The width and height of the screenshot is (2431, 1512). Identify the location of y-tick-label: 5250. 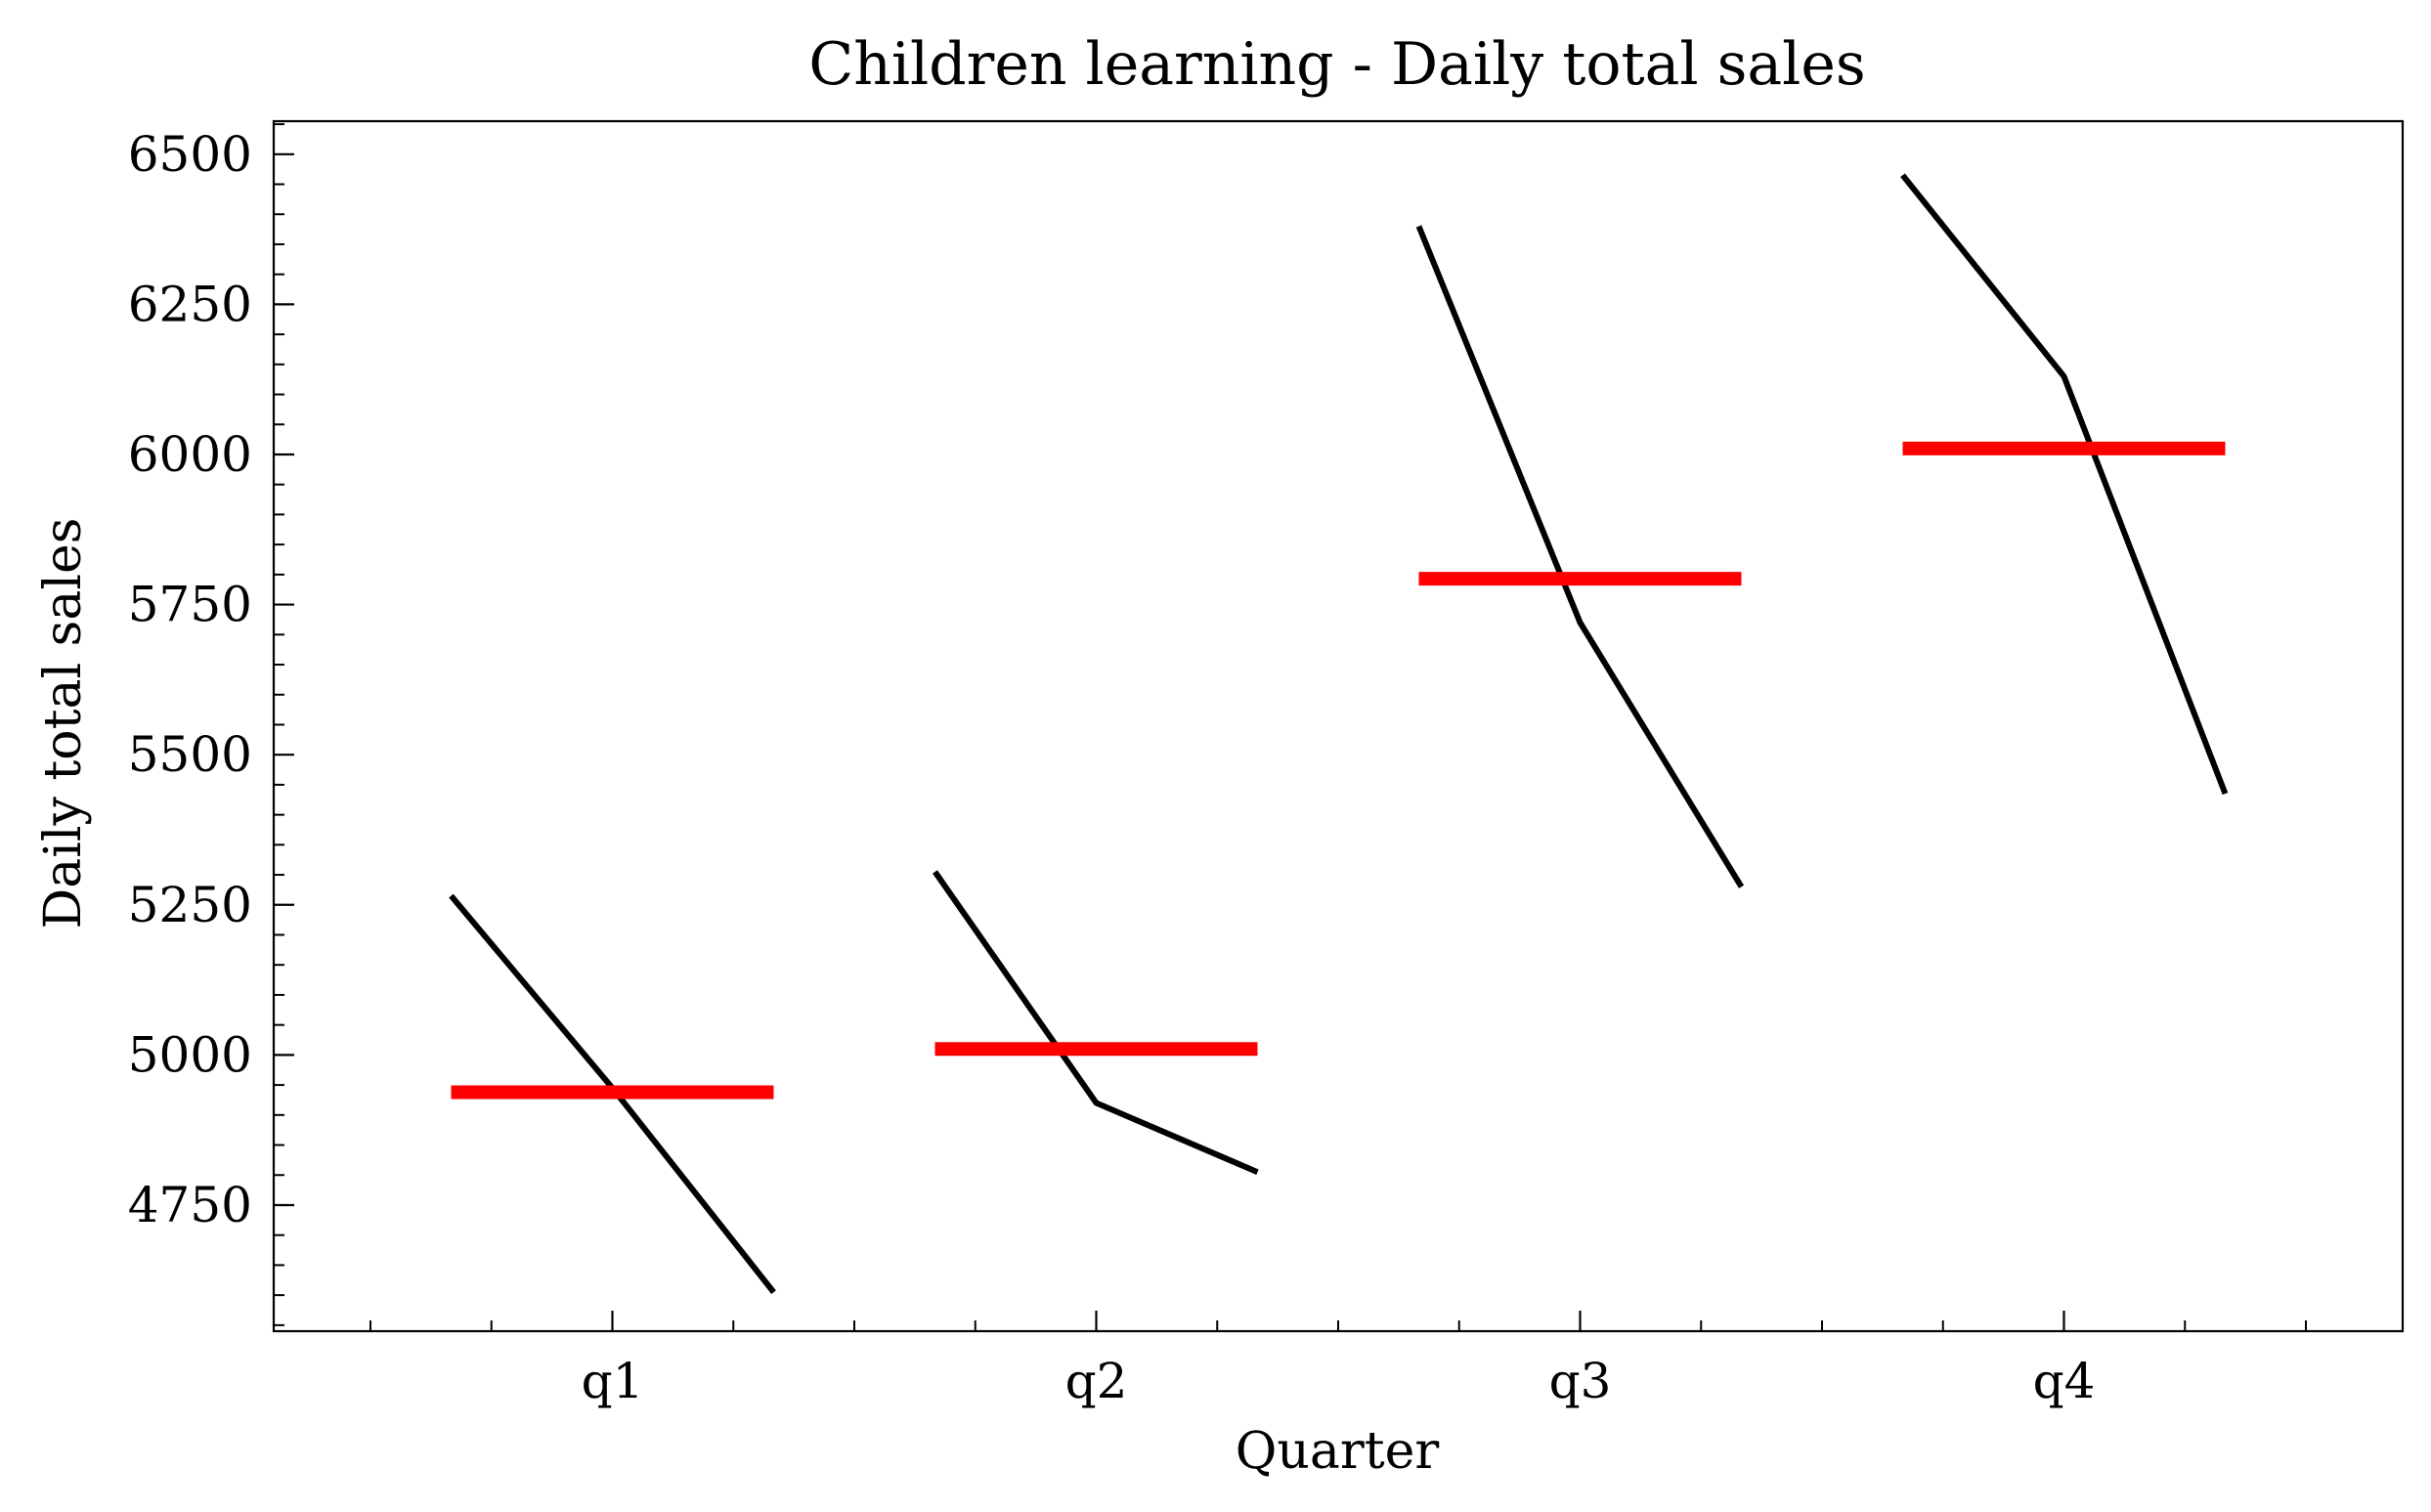
(190, 905).